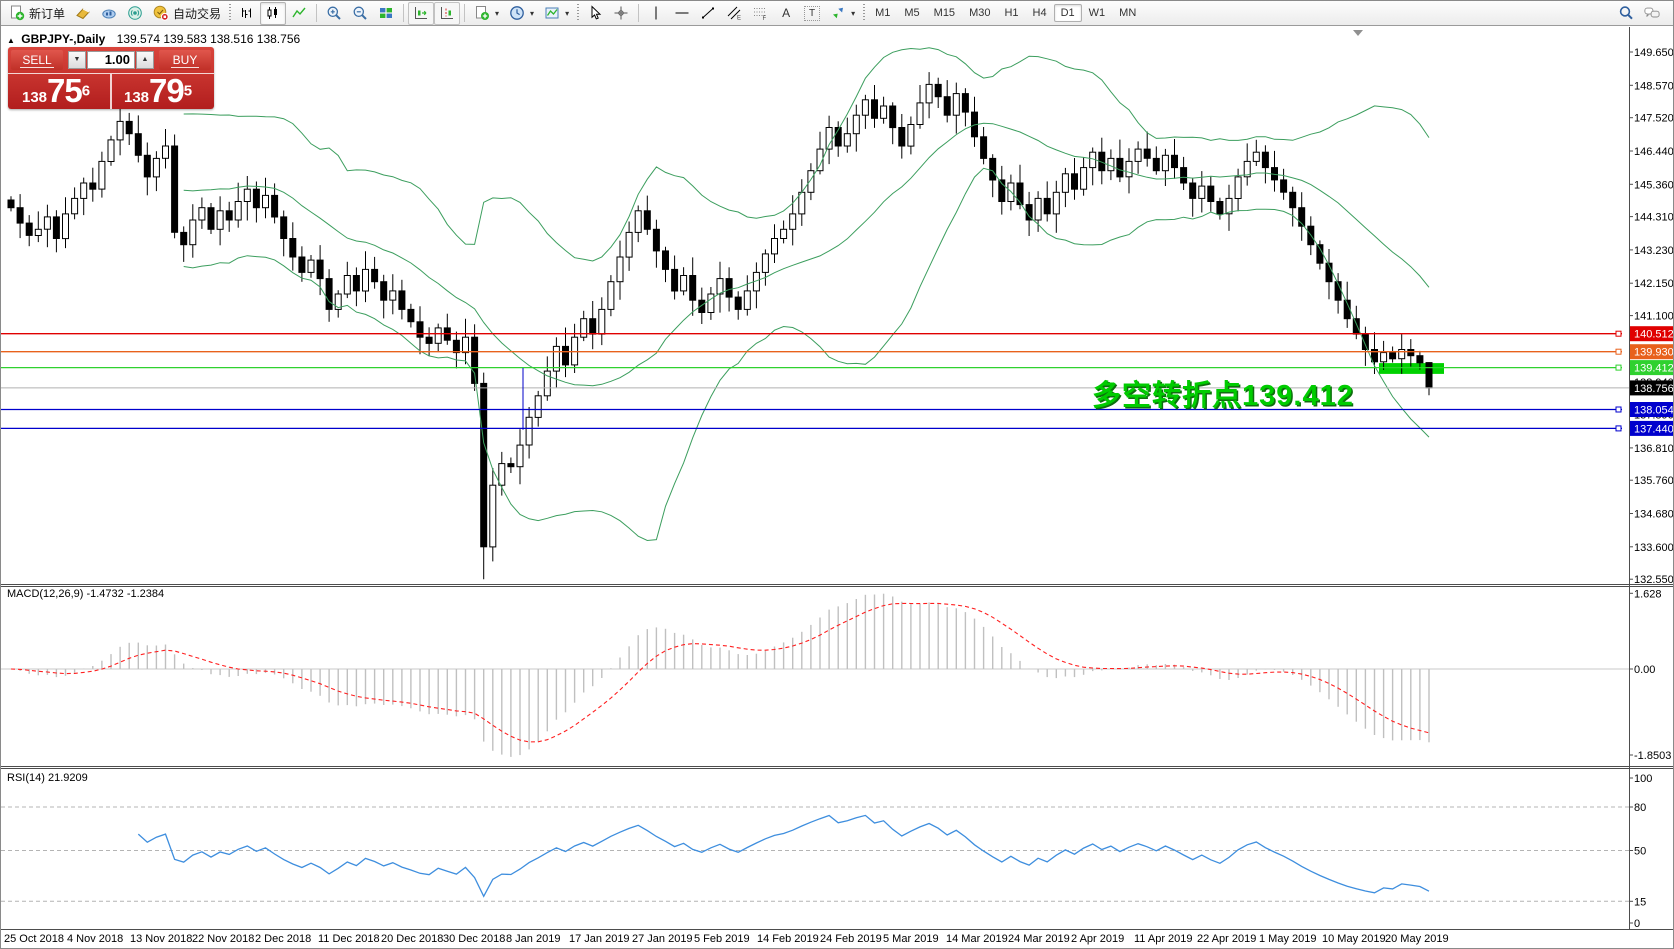 The width and height of the screenshot is (1674, 949). Describe the element at coordinates (1654, 284) in the screenshot. I see `svg-text: 142.150` at that location.